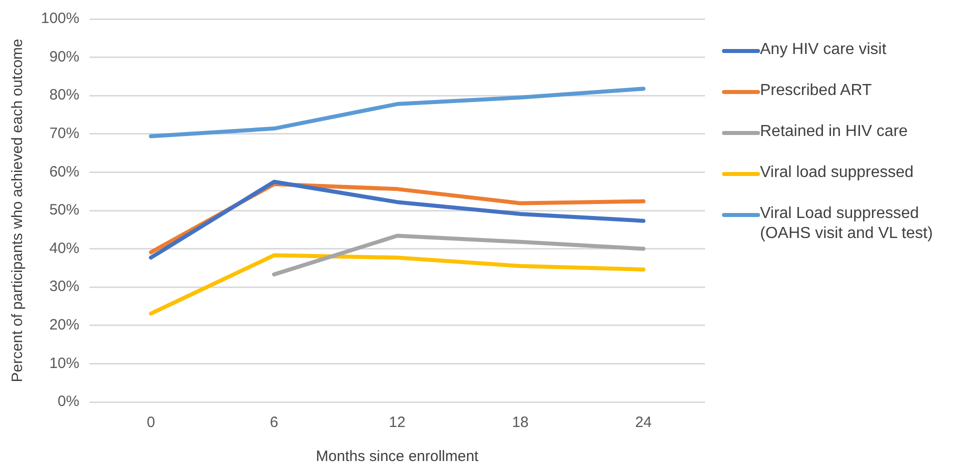 This screenshot has width=971, height=475. What do you see at coordinates (64, 210) in the screenshot?
I see `y-tick-label: 50%` at bounding box center [64, 210].